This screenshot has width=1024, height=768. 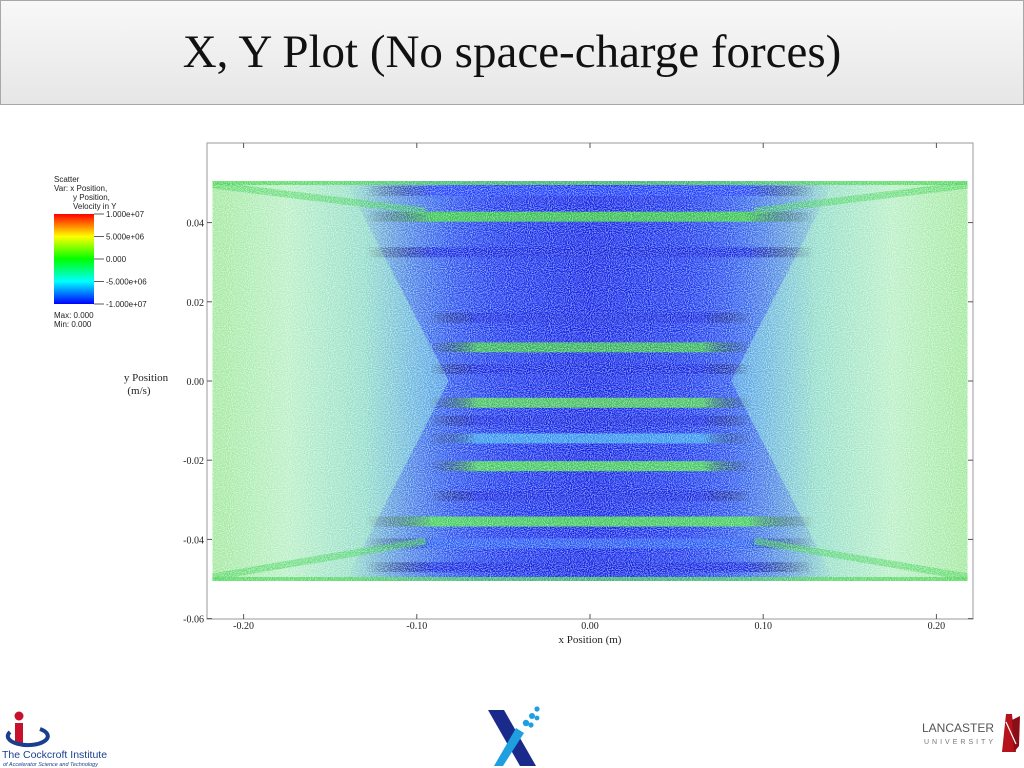 What do you see at coordinates (19, 734) in the screenshot?
I see `logo-stem` at bounding box center [19, 734].